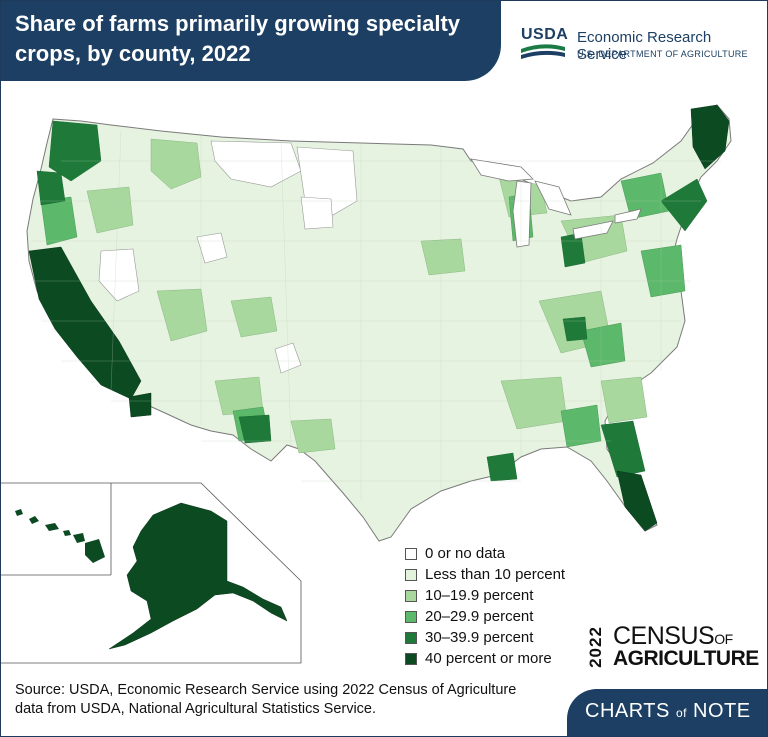 This screenshot has width=768, height=737. I want to click on legend-label: Less than 10 percent, so click(495, 574).